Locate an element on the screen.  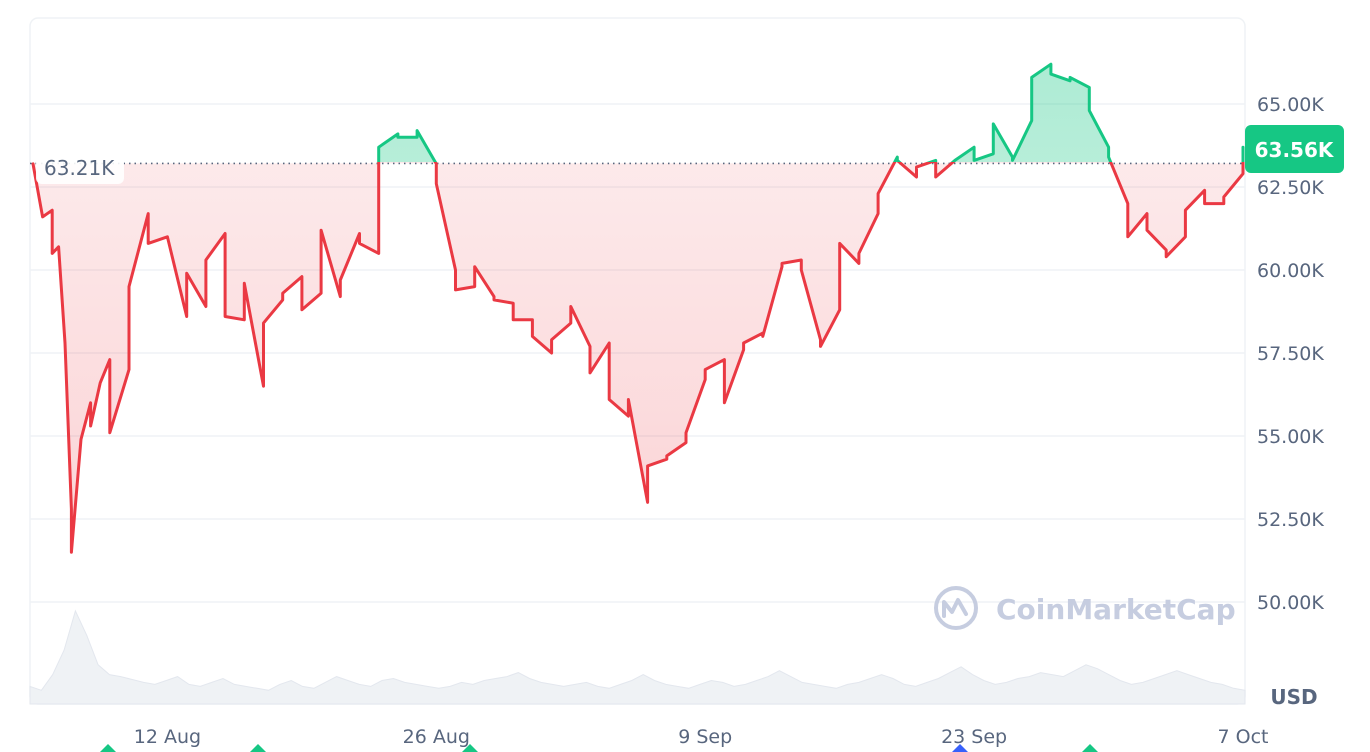
x-tick-label: 12 Aug is located at coordinates (167, 737).